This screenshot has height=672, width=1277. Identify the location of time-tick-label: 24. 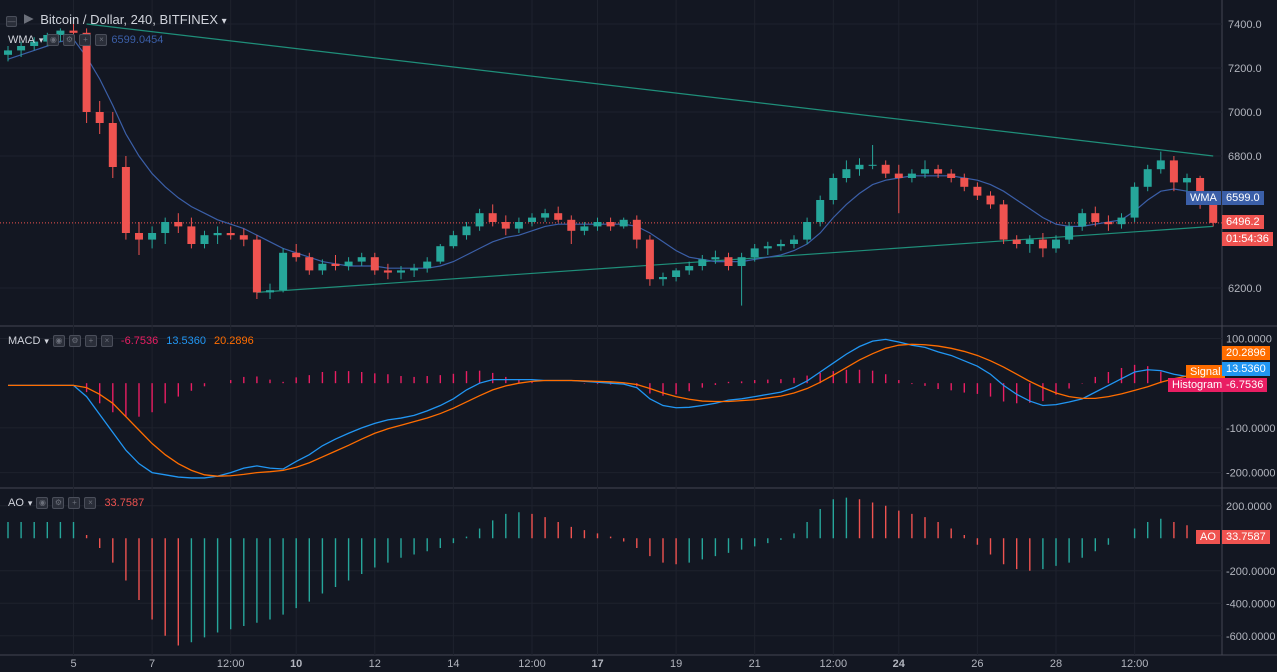
(899, 664).